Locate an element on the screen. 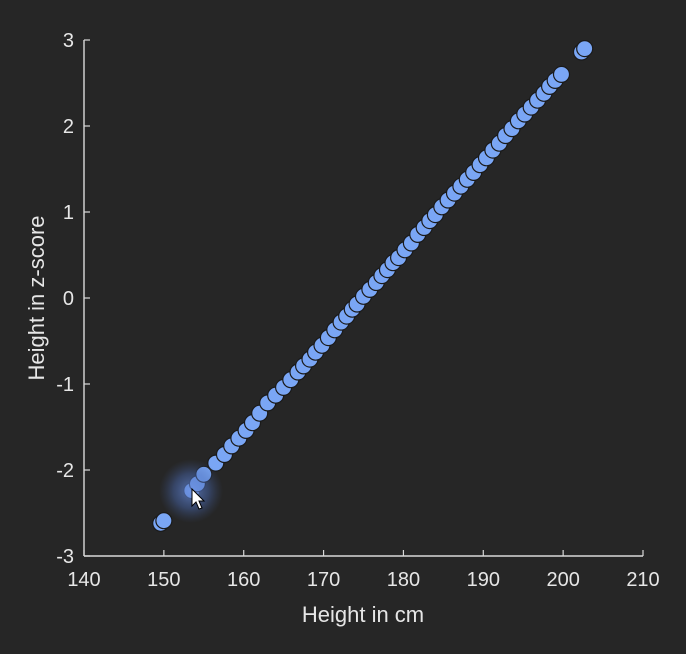 Image resolution: width=686 pixels, height=654 pixels. y-axis-label: Height in z-score is located at coordinates (36, 297).